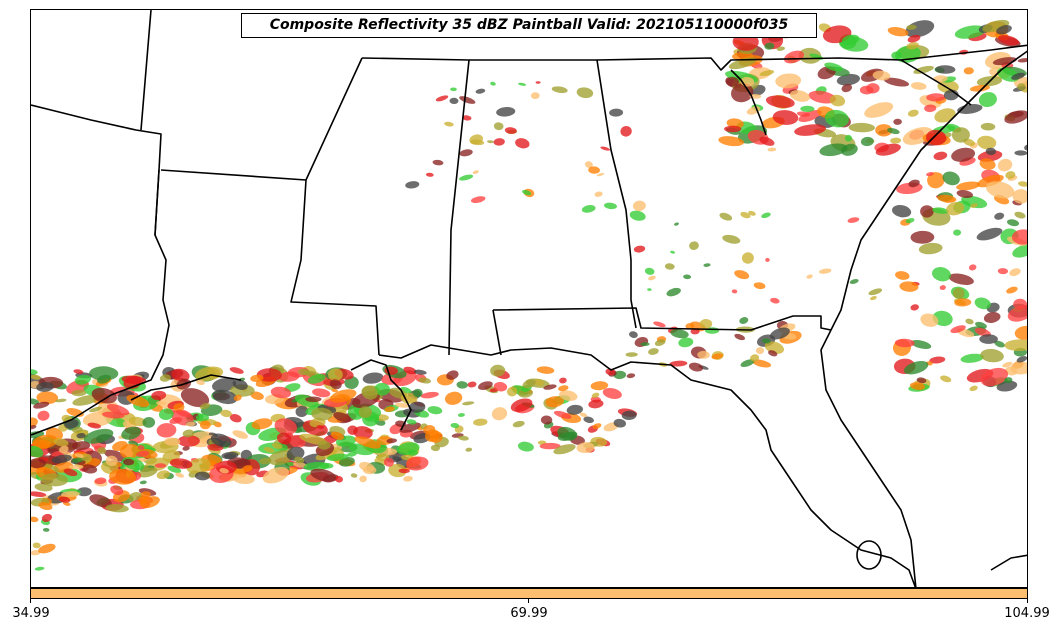  I want to click on colorbar-tick-label-min: 34.99, so click(31, 613).